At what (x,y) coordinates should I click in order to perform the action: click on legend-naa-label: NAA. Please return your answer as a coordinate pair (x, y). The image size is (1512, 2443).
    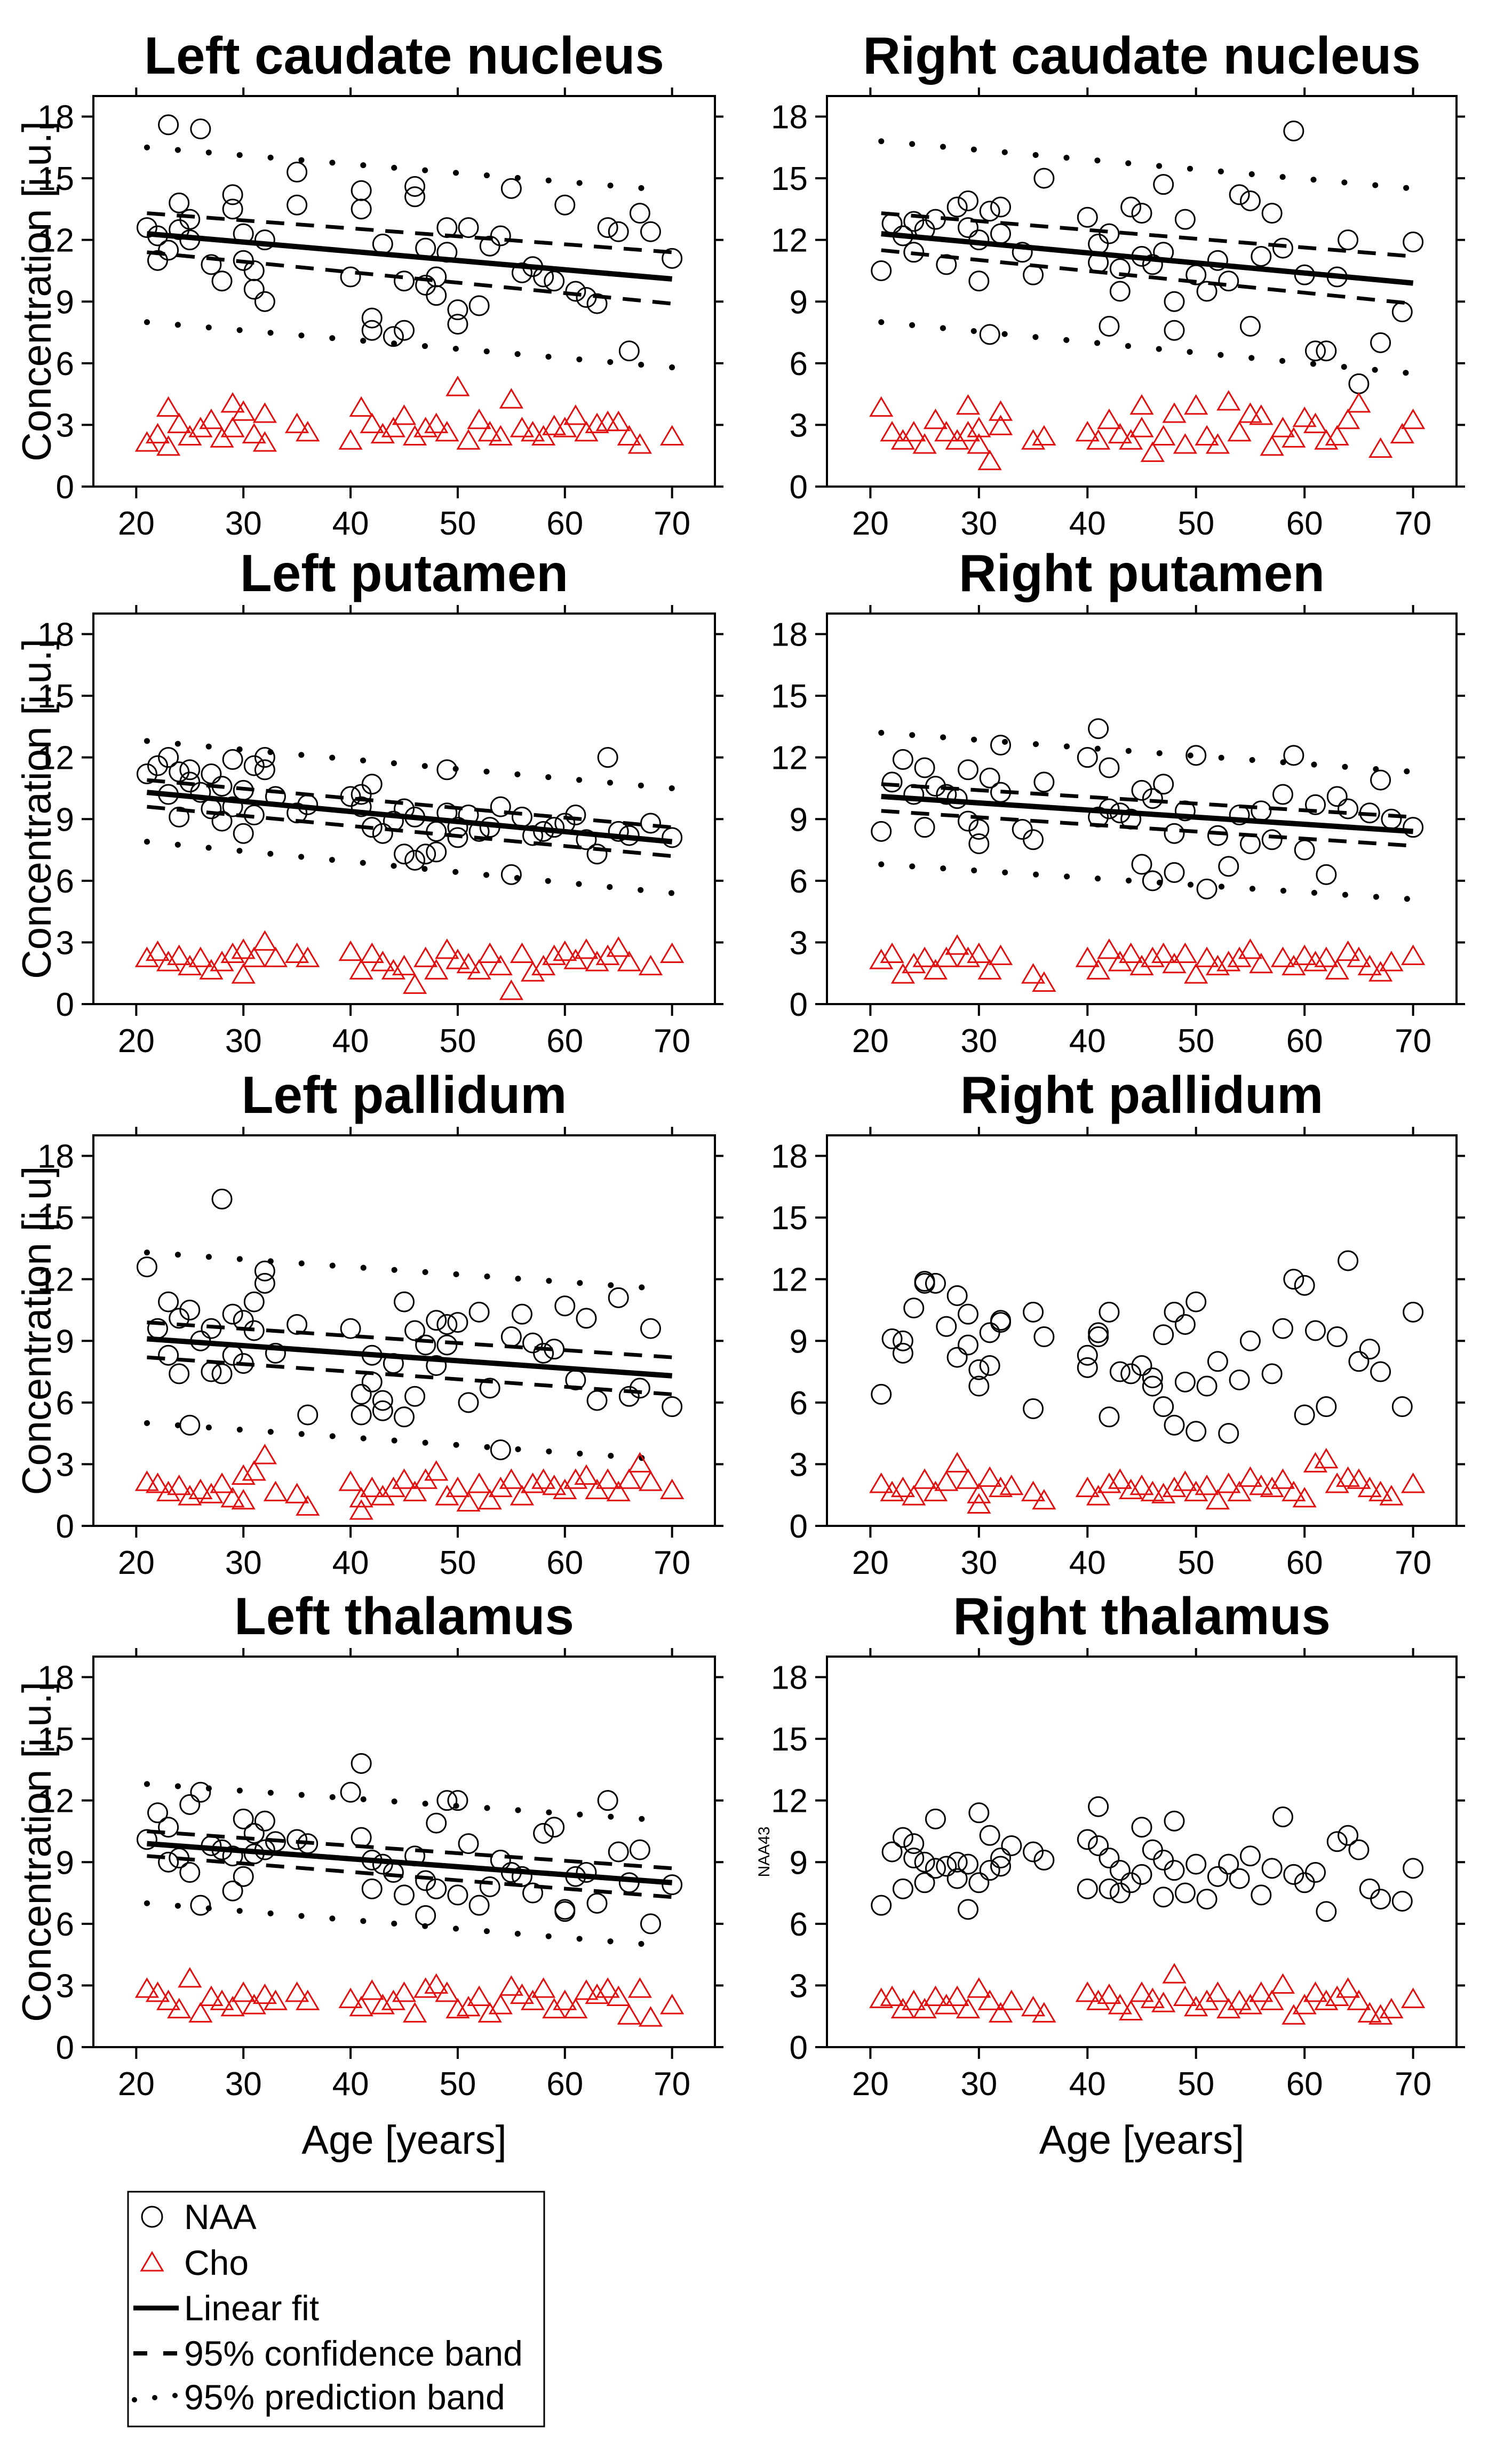
    Looking at the image, I should click on (221, 2217).